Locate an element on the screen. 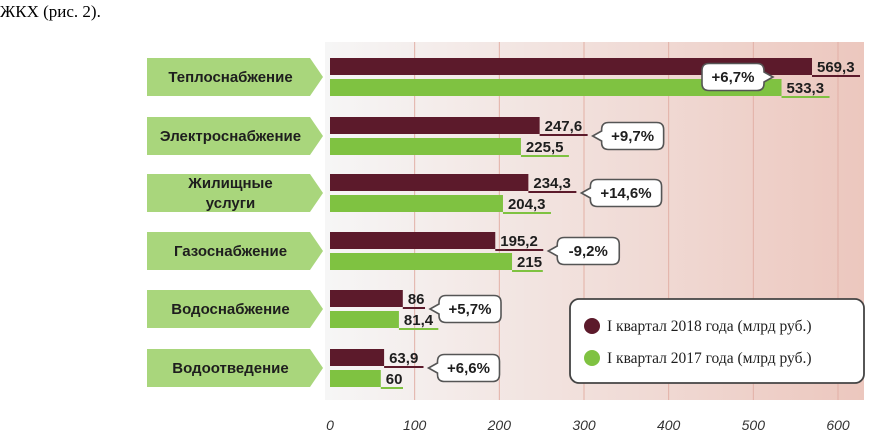  data-label: 63,9 is located at coordinates (403, 358).